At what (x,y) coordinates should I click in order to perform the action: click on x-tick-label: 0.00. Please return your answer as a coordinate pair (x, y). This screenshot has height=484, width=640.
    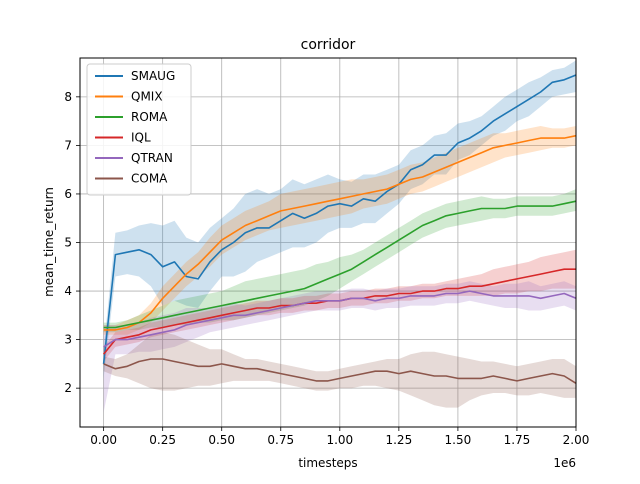
    Looking at the image, I should click on (103, 440).